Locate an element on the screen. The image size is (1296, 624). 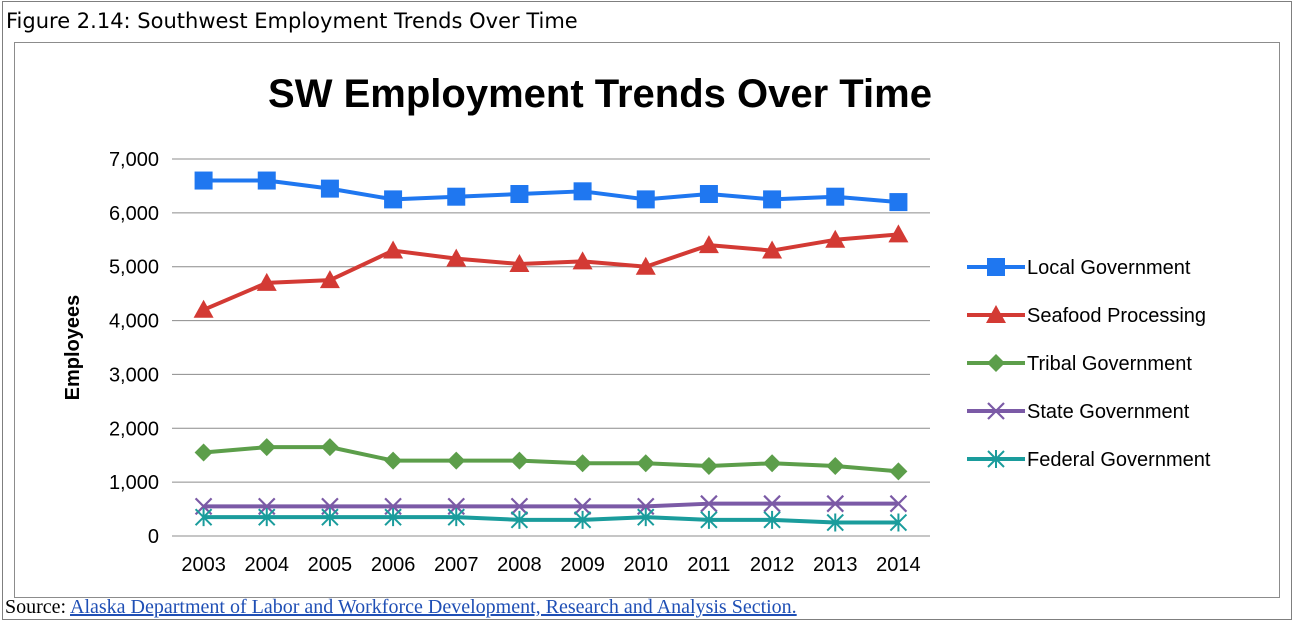
y-tick-label: 7,000 is located at coordinates (134, 160).